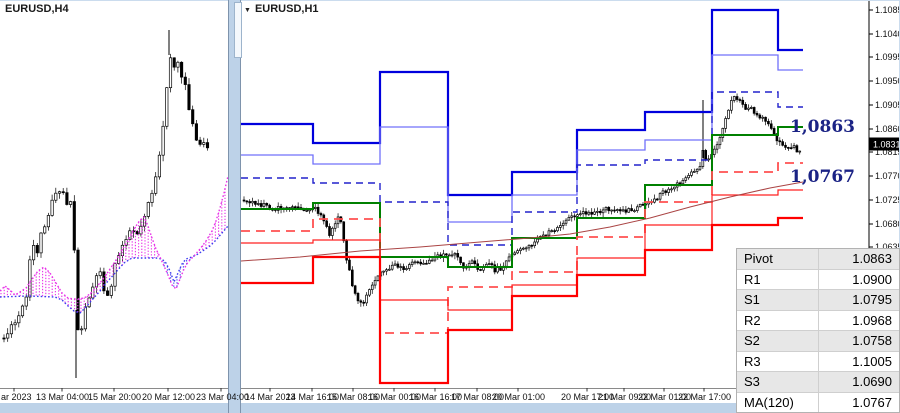 The image size is (900, 413). What do you see at coordinates (778, 402) in the screenshot?
I see `pivot-label-cell: MA(120)` at bounding box center [778, 402].